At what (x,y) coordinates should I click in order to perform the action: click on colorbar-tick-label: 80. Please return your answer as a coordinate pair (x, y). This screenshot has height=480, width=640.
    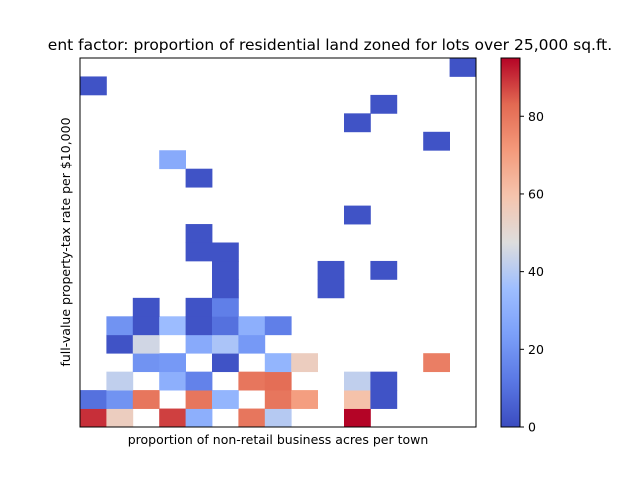
    Looking at the image, I should click on (536, 116).